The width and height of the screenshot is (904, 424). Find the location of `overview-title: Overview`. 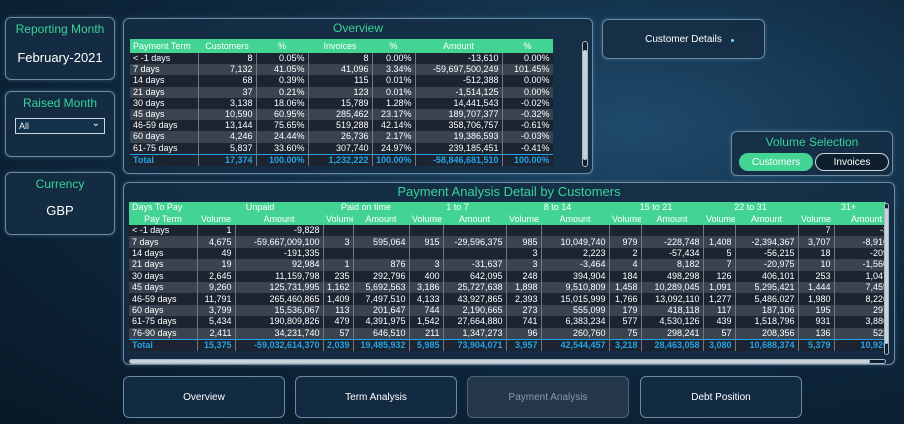

overview-title: Overview is located at coordinates (357, 28).